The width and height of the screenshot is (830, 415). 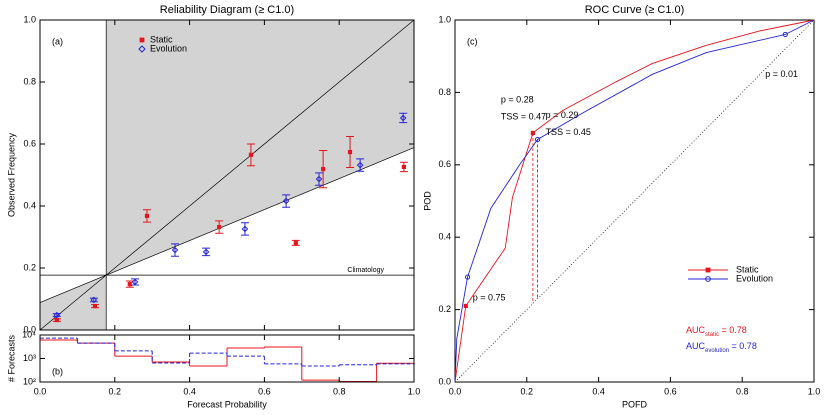 I want to click on chart-title: ROC Curve (≥ C1.0), so click(x=635, y=10).